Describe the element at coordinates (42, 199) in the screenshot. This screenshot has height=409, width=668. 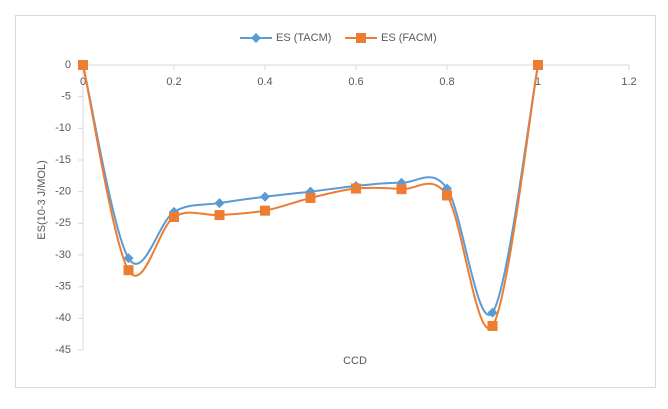
I see `y-axis-title: ES(10-3 J/MOL)` at that location.